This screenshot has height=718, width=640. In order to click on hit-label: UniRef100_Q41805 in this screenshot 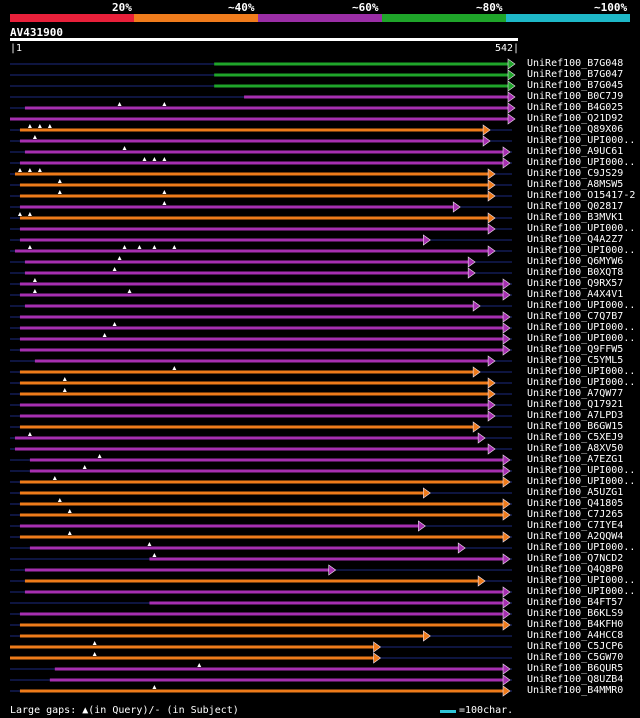, I will do `click(575, 503)`.